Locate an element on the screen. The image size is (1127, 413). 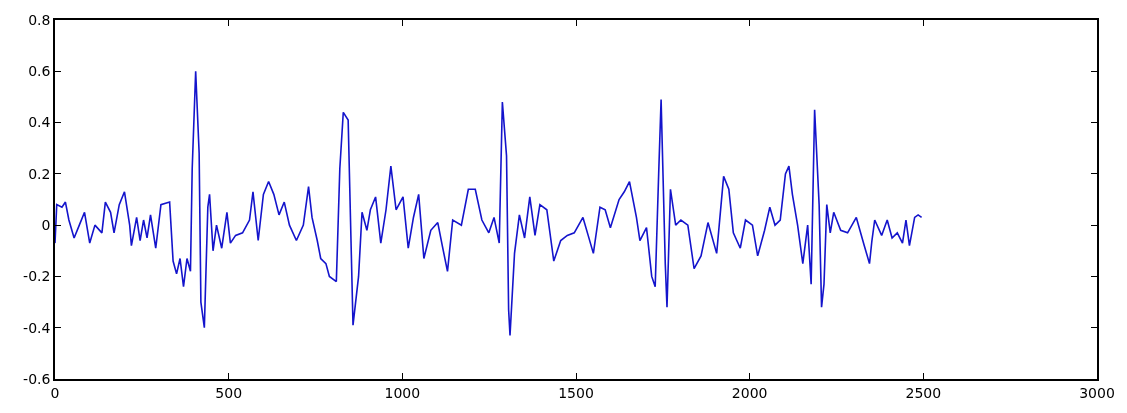
y-tick-label: 0.2 is located at coordinates (39, 173).